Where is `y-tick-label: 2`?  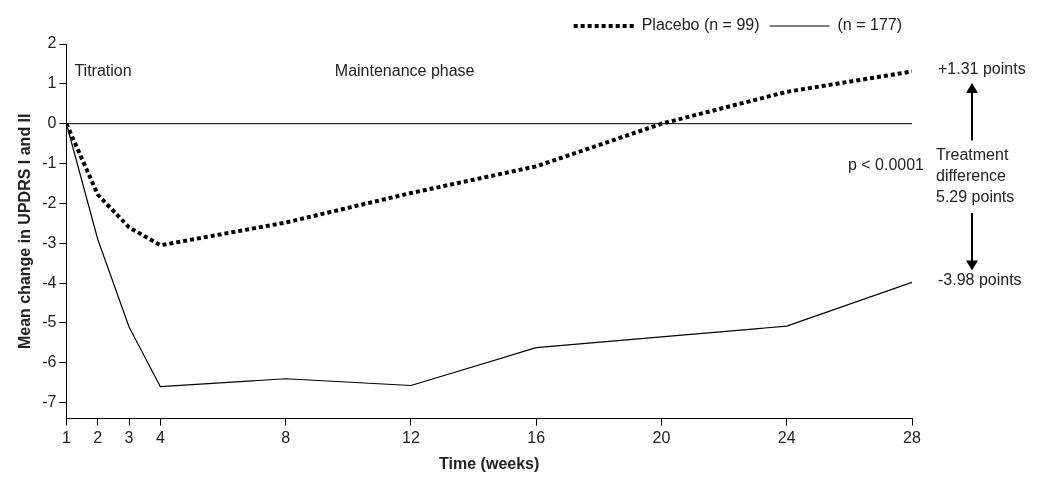 y-tick-label: 2 is located at coordinates (52, 43).